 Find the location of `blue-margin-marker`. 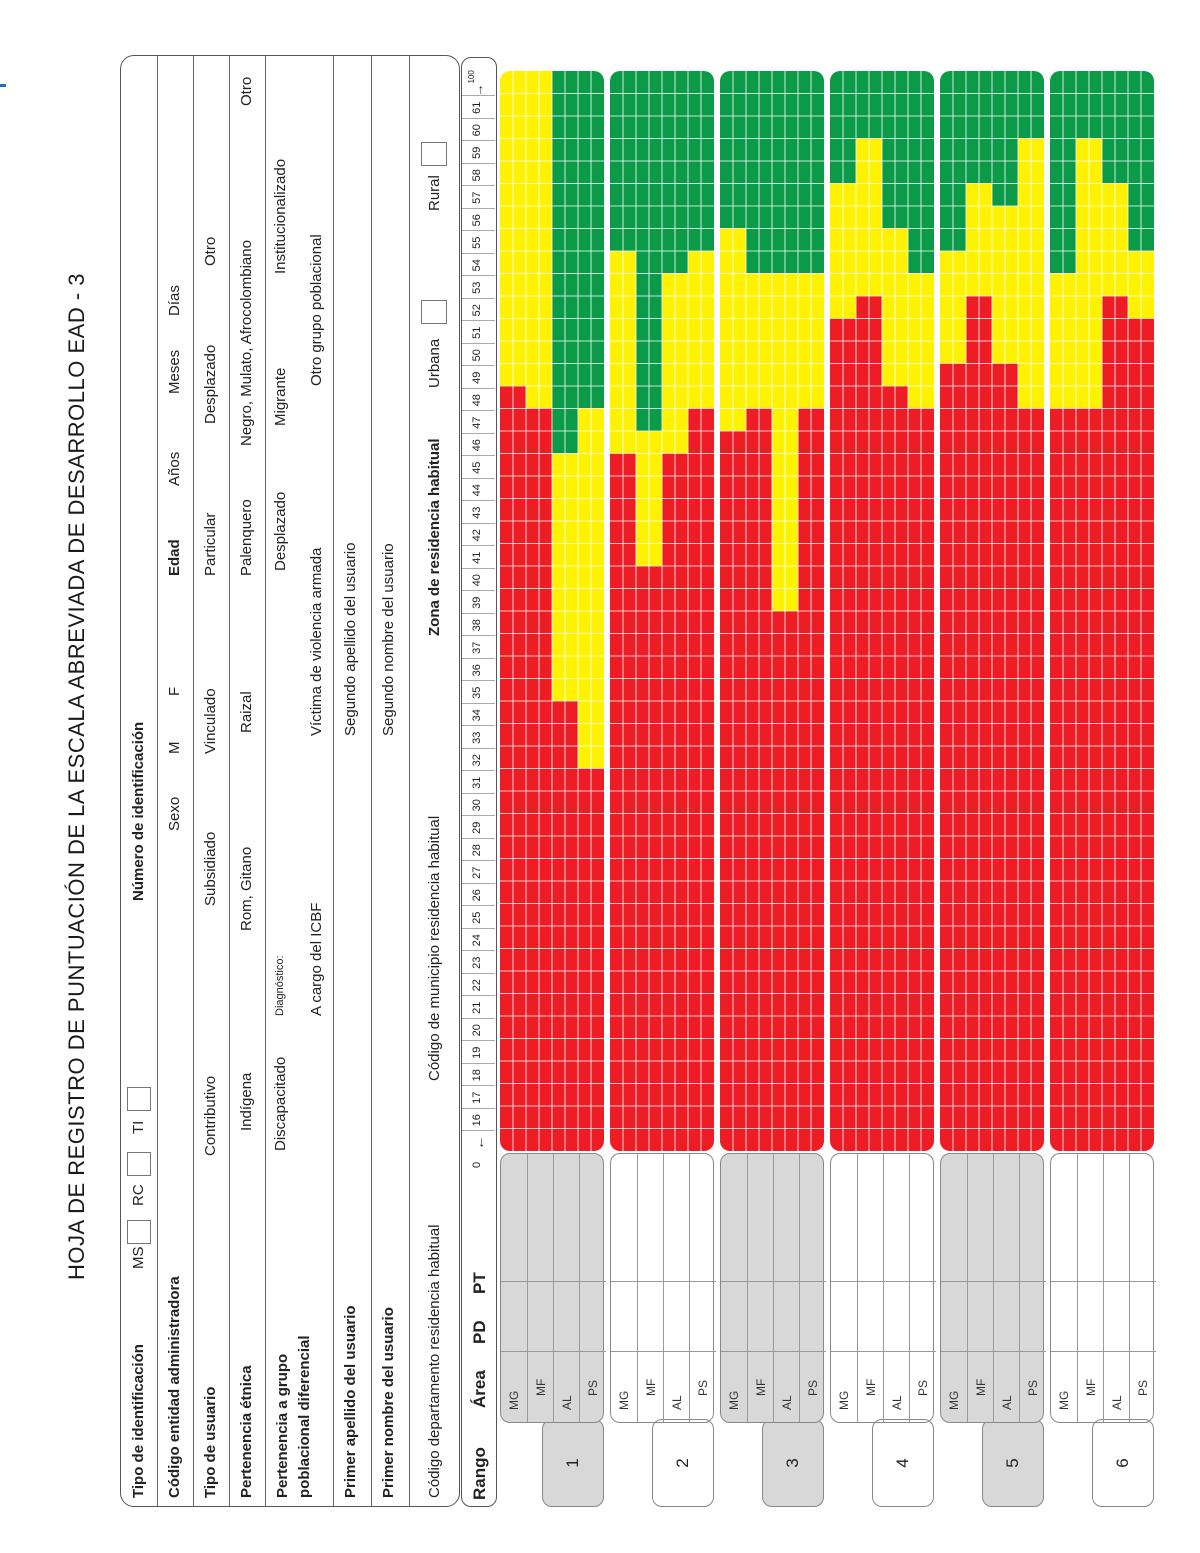

blue-margin-marker is located at coordinates (3, 85).